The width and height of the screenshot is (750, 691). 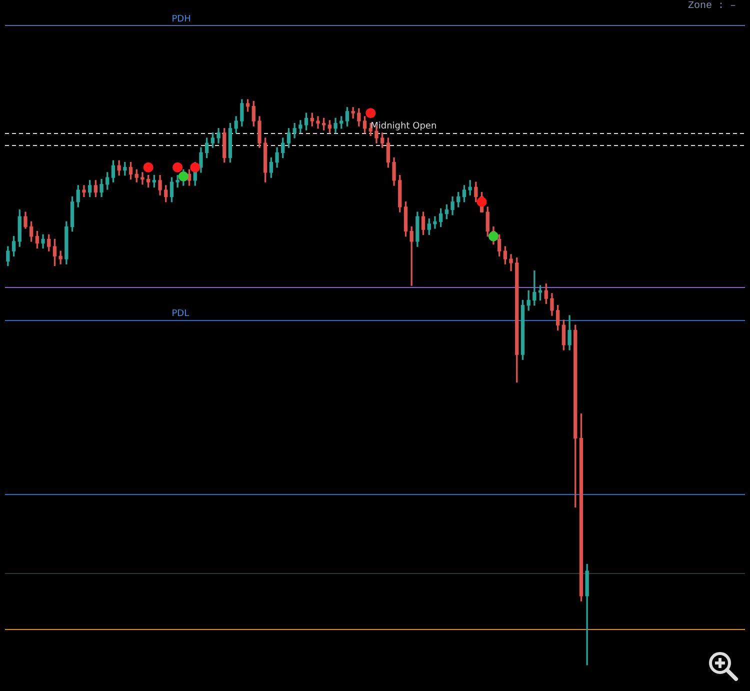 What do you see at coordinates (403, 127) in the screenshot?
I see `ref-line-label: Midnight Open` at bounding box center [403, 127].